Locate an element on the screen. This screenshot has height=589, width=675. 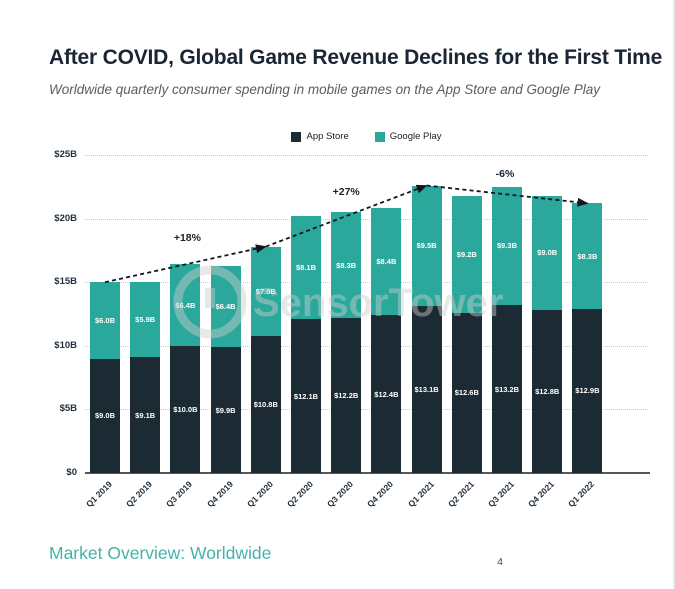
bar-label-googleplay: $9.0B is located at coordinates (547, 253).